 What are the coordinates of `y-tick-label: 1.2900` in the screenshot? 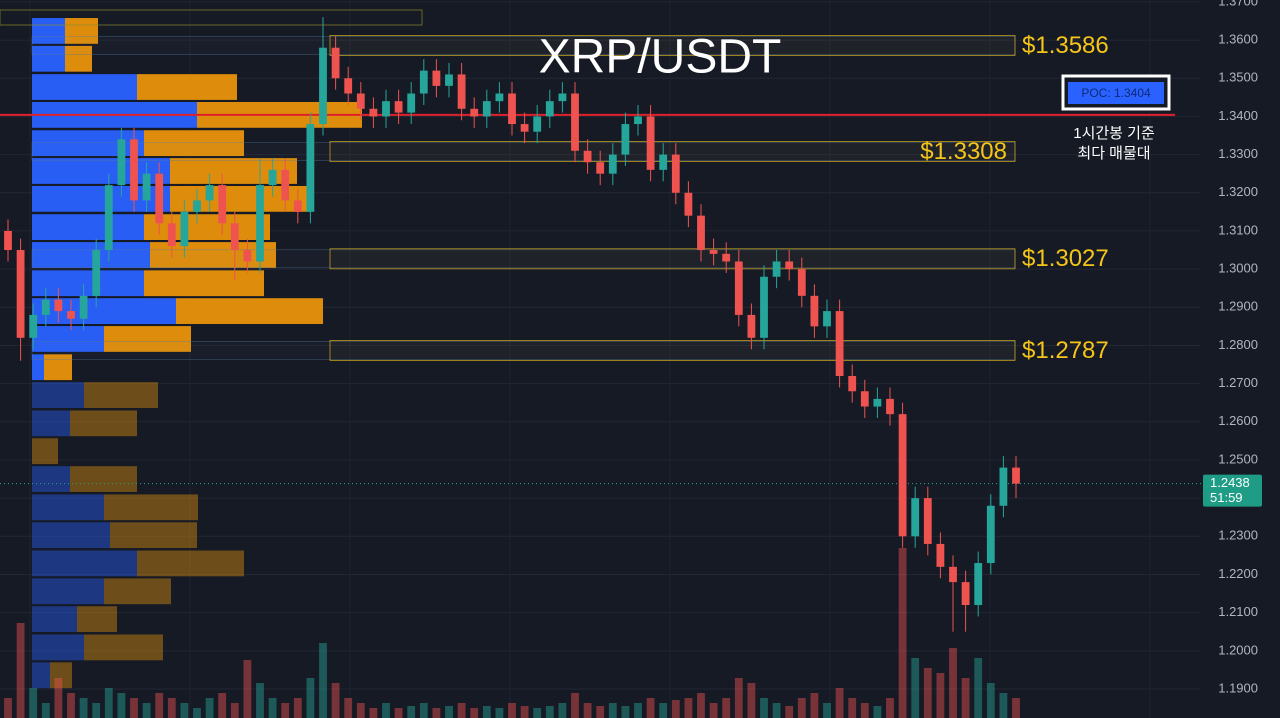 It's located at (1238, 306).